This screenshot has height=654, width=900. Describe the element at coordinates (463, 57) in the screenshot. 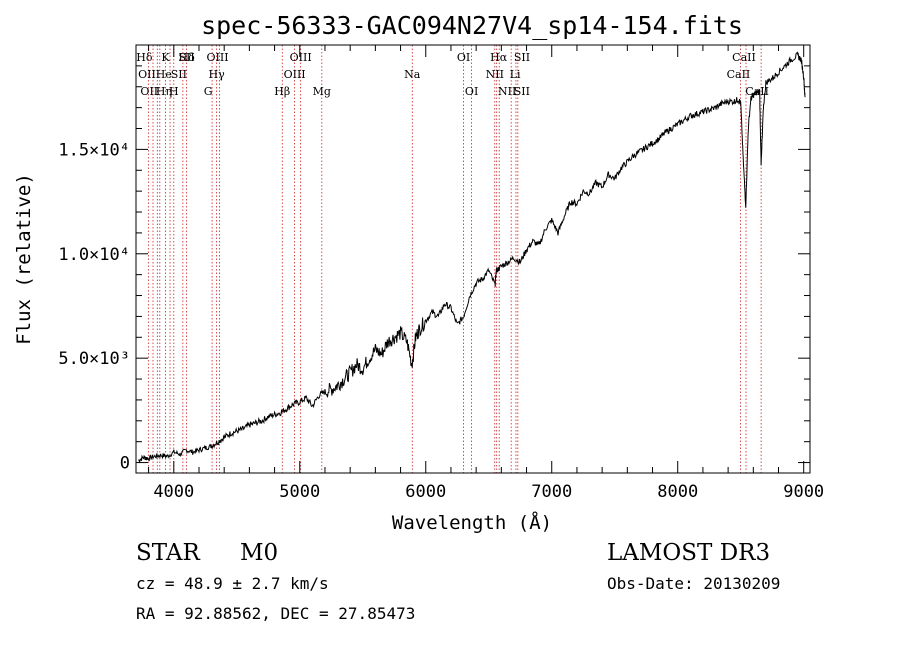

I see `line-label-17-0: OI` at that location.